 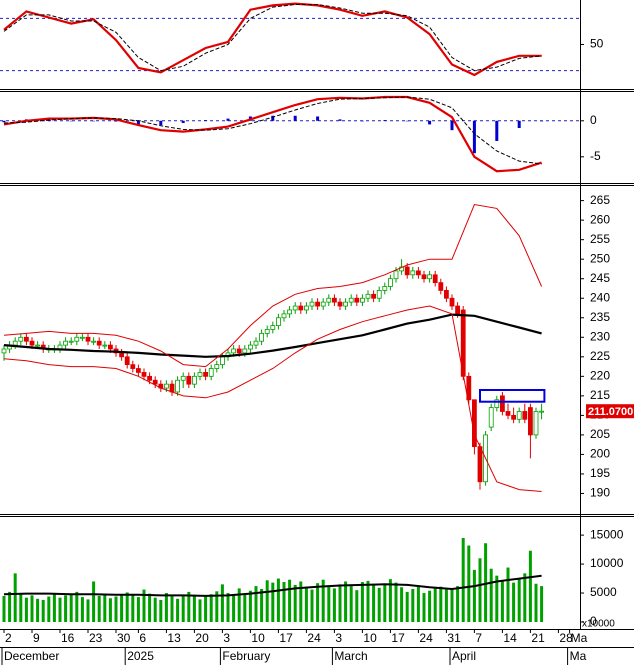 I want to click on x-tick-label: 24, so click(x=314, y=638).